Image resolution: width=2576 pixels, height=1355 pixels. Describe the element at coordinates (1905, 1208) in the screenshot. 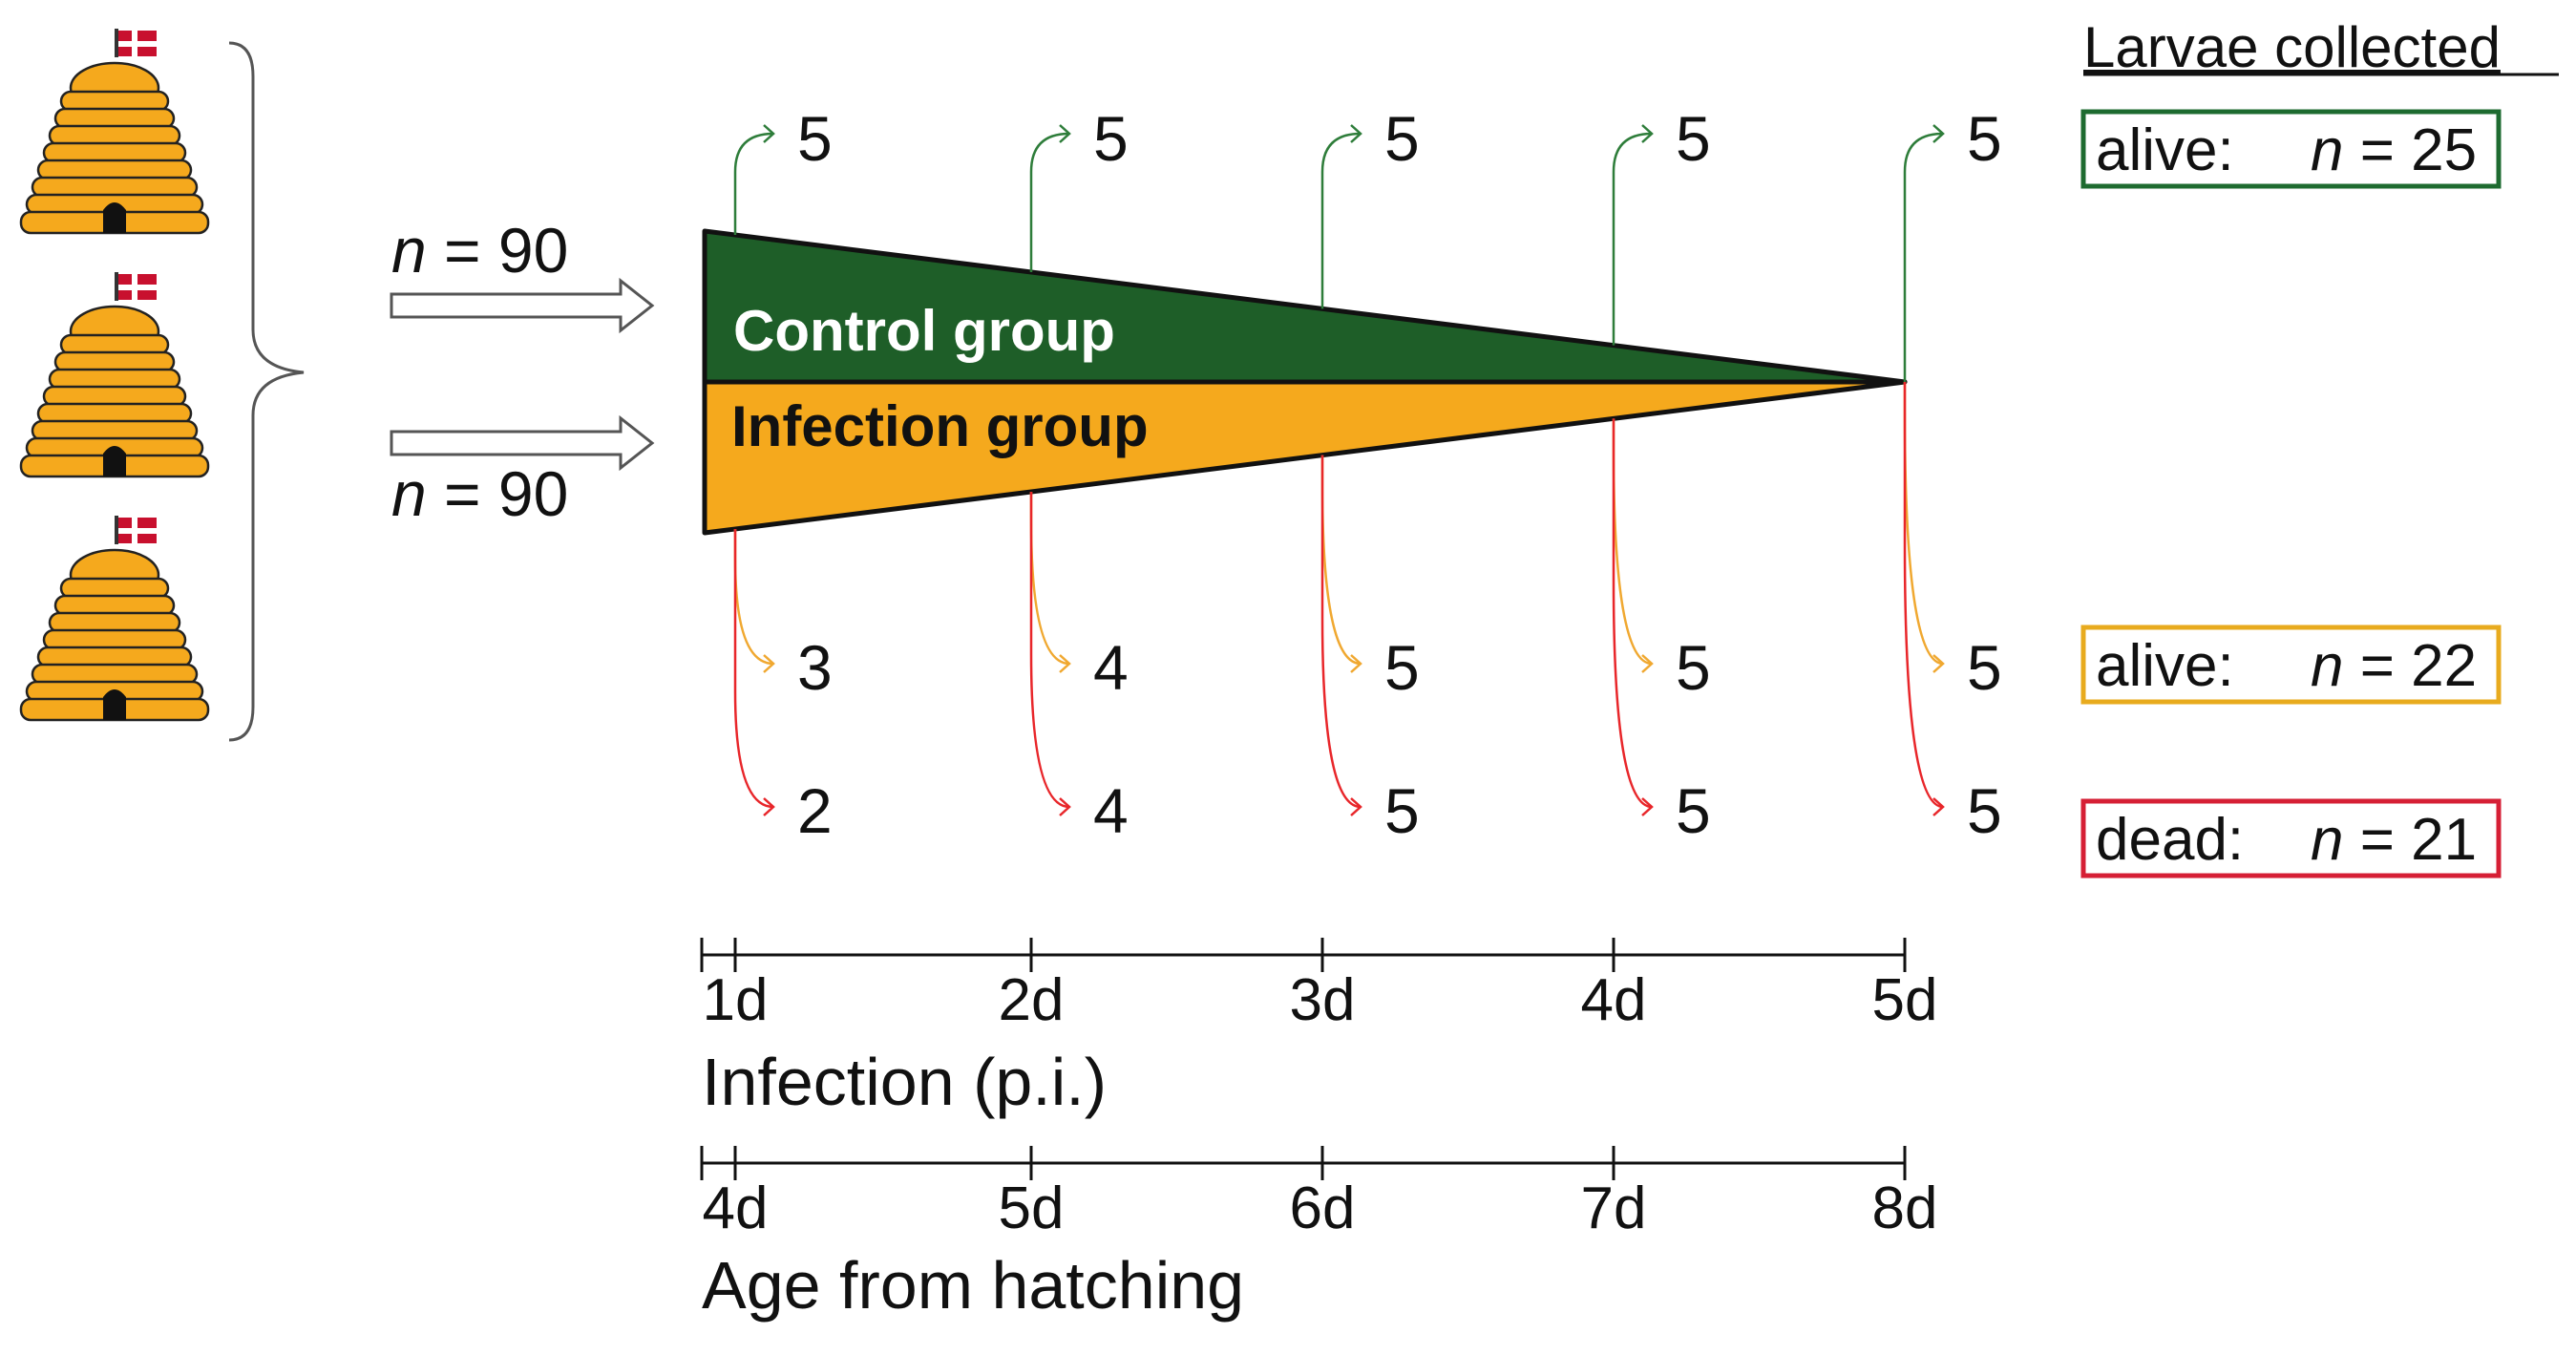

I see `timeline-tick-label: 8d` at that location.